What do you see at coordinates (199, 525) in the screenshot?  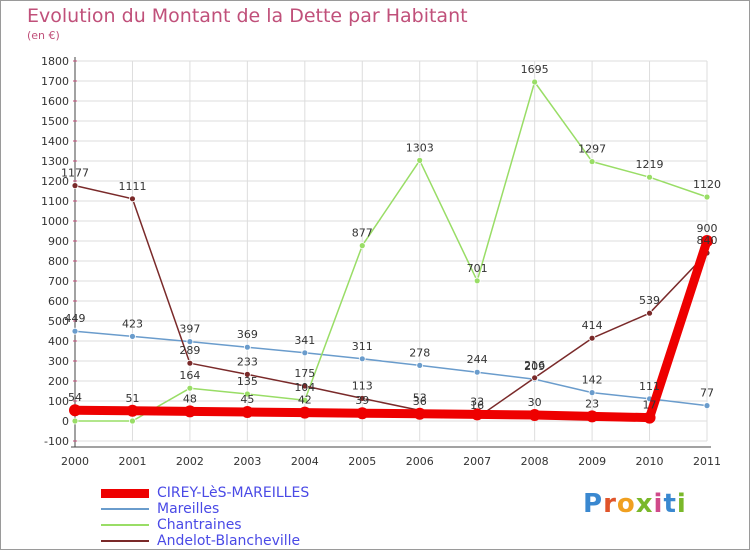 I see `legend-label: Chantraines` at bounding box center [199, 525].